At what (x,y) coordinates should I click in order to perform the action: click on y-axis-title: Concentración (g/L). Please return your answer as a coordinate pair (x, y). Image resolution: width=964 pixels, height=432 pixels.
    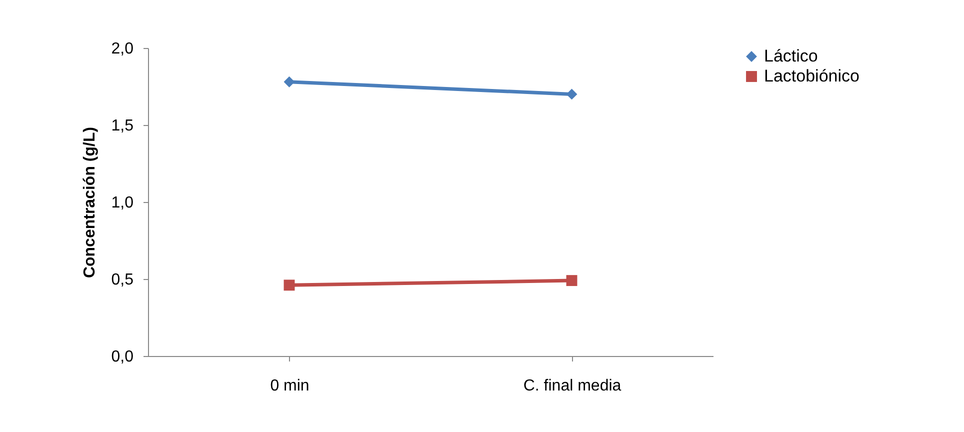
    Looking at the image, I should click on (89, 202).